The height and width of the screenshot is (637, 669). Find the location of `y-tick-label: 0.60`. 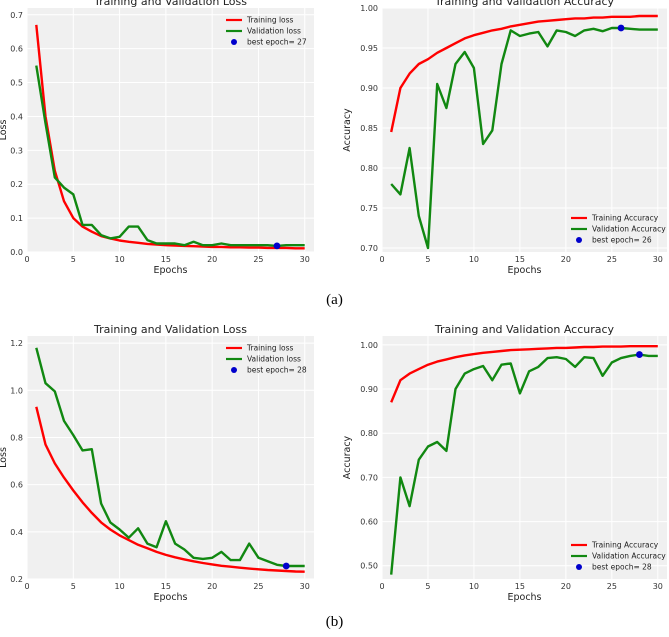

y-tick-label: 0.60 is located at coordinates (369, 522).